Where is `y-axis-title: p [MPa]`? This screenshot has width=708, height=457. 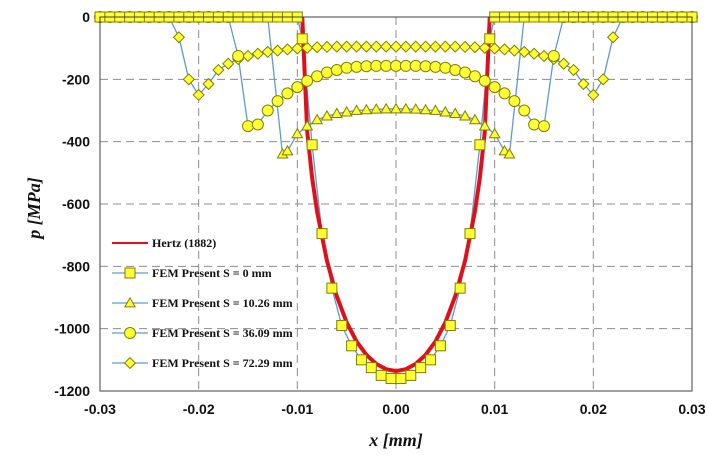
y-axis-title: p [MPa] is located at coordinates (34, 209).